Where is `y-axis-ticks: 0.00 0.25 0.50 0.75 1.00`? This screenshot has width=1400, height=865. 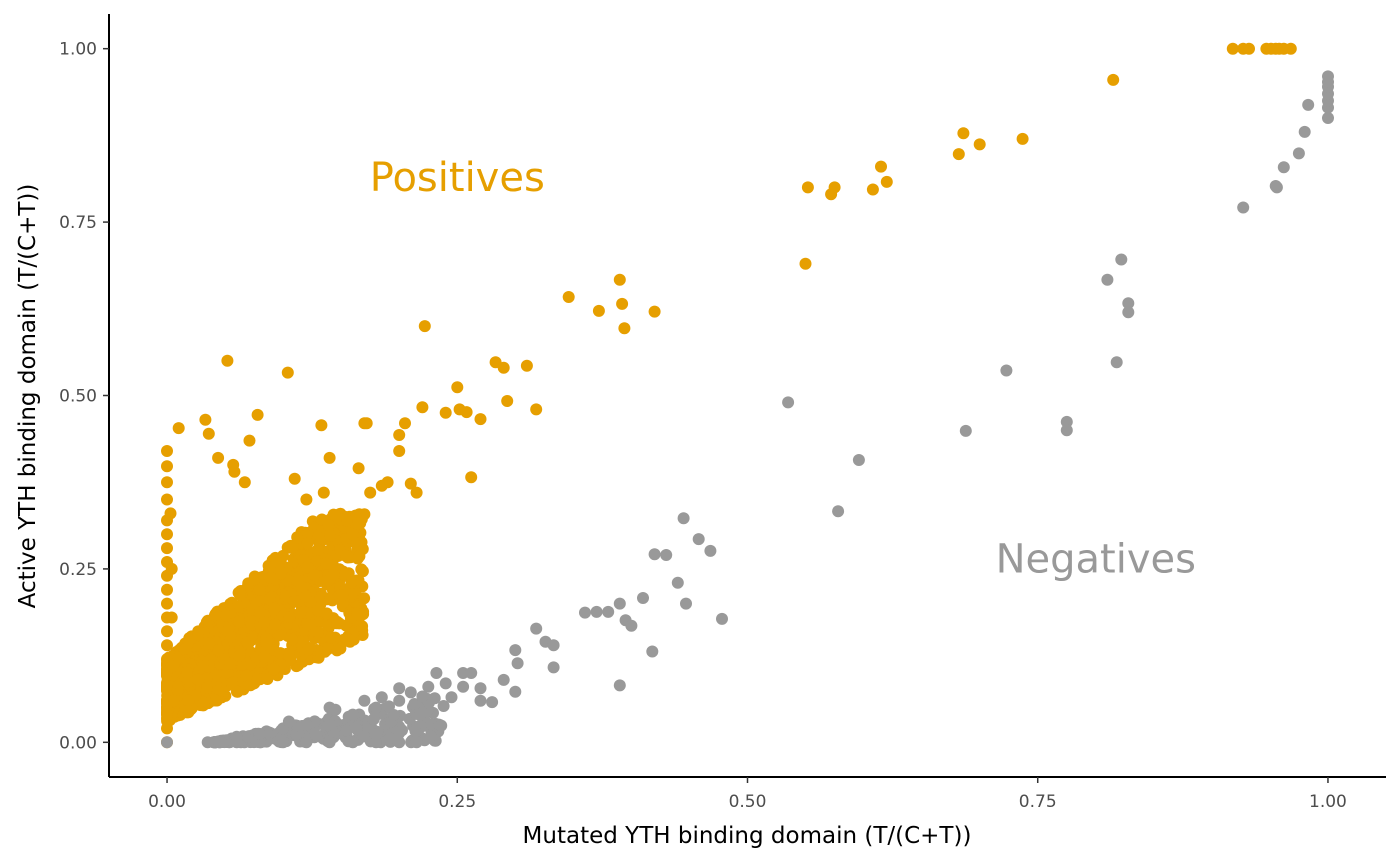
y-axis-ticks: 0.00 0.25 0.50 0.75 1.00 is located at coordinates (84, 396).